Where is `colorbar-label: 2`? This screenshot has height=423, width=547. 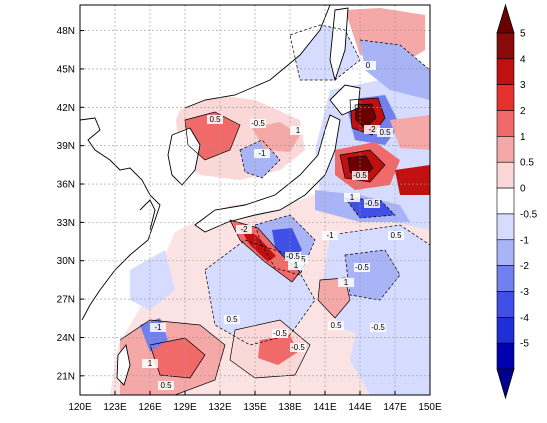 colorbar-label: 2 is located at coordinates (523, 111).